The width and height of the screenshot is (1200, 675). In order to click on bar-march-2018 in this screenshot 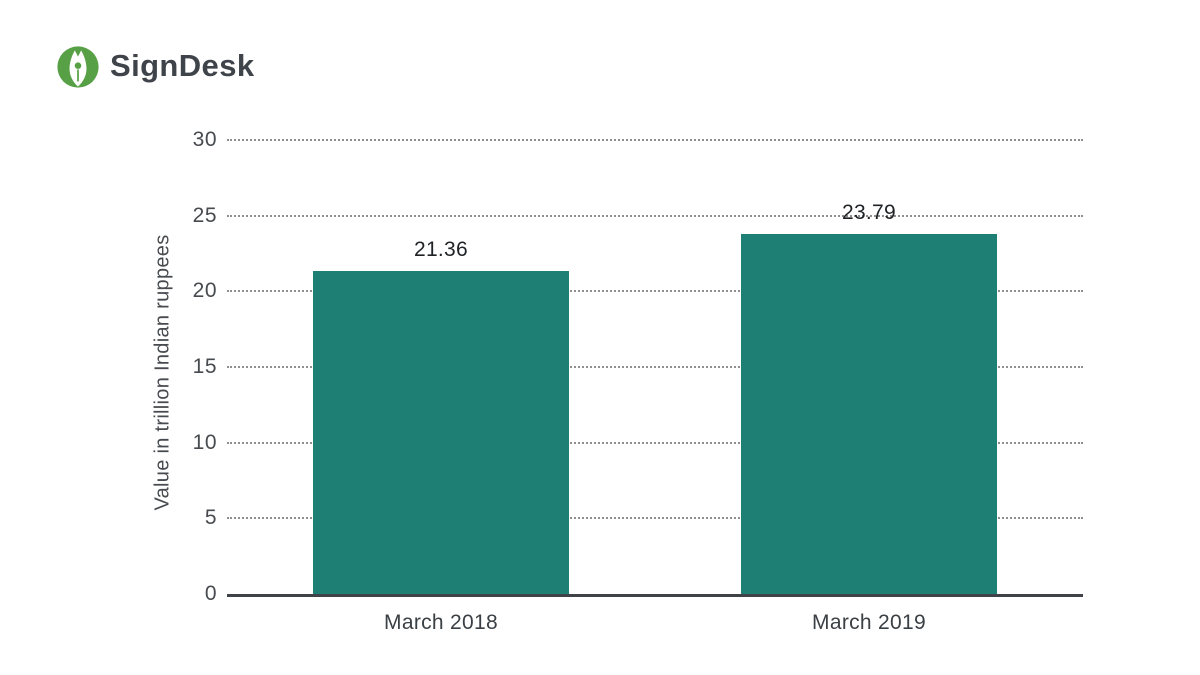, I will do `click(441, 432)`.